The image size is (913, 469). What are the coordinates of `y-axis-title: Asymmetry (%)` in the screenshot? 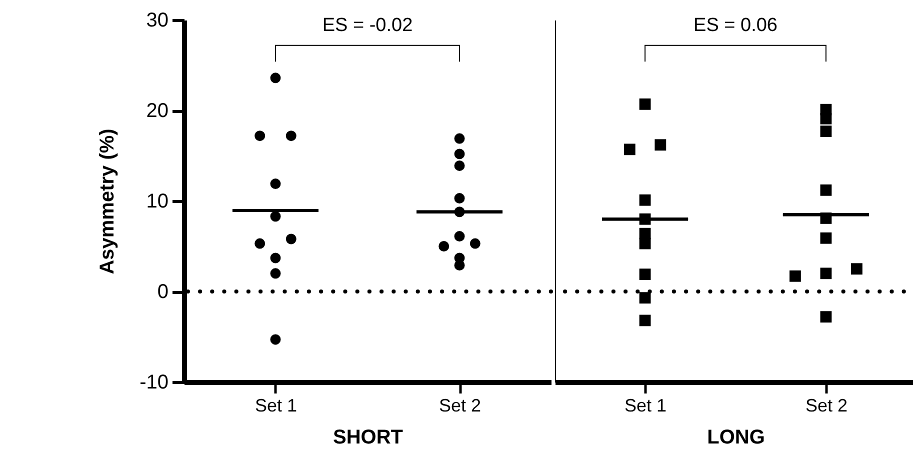 It's located at (107, 201).